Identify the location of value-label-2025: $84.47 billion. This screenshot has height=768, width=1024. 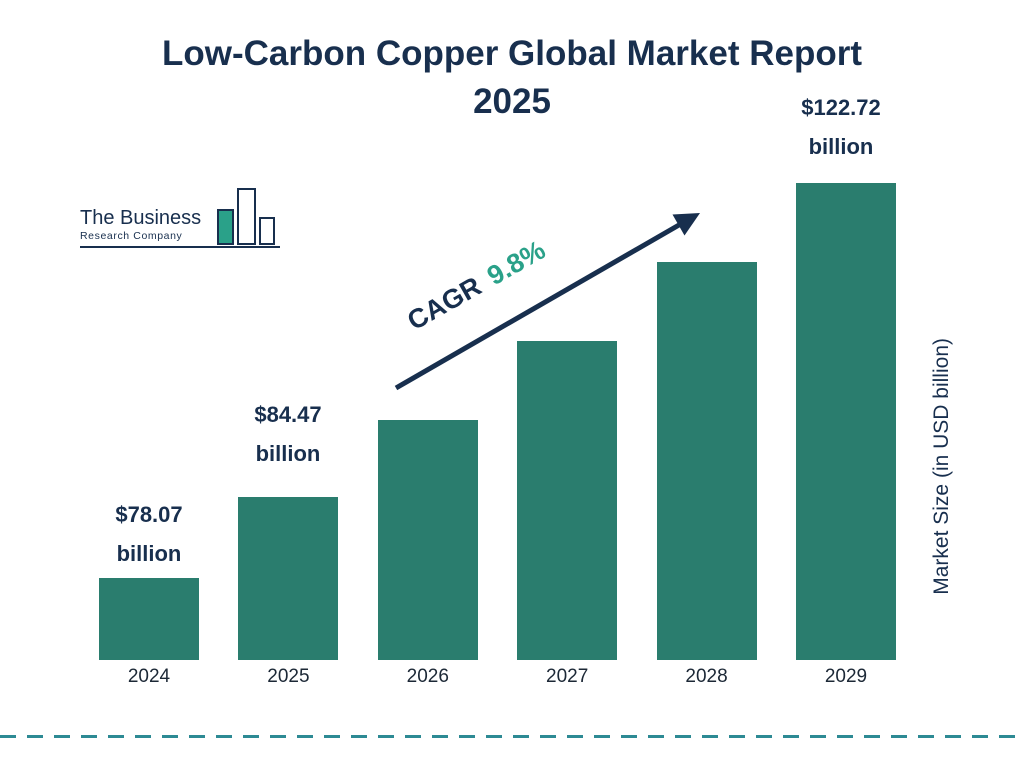
(288, 434).